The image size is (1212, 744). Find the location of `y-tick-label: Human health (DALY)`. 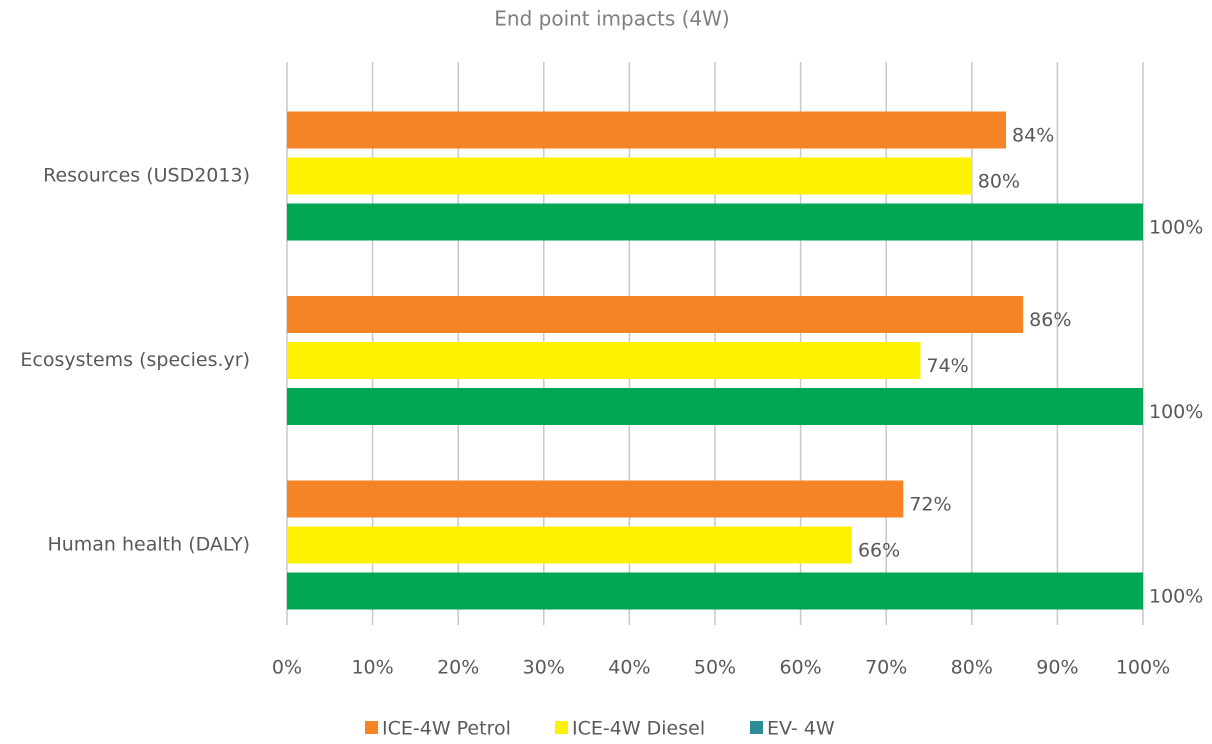

y-tick-label: Human health (DALY) is located at coordinates (148, 545).